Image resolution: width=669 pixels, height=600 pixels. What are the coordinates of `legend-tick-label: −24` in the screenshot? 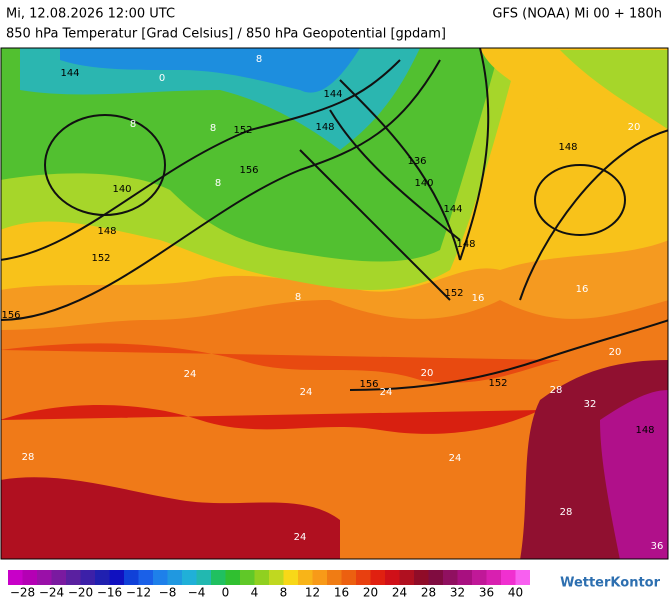 It's located at (51, 593).